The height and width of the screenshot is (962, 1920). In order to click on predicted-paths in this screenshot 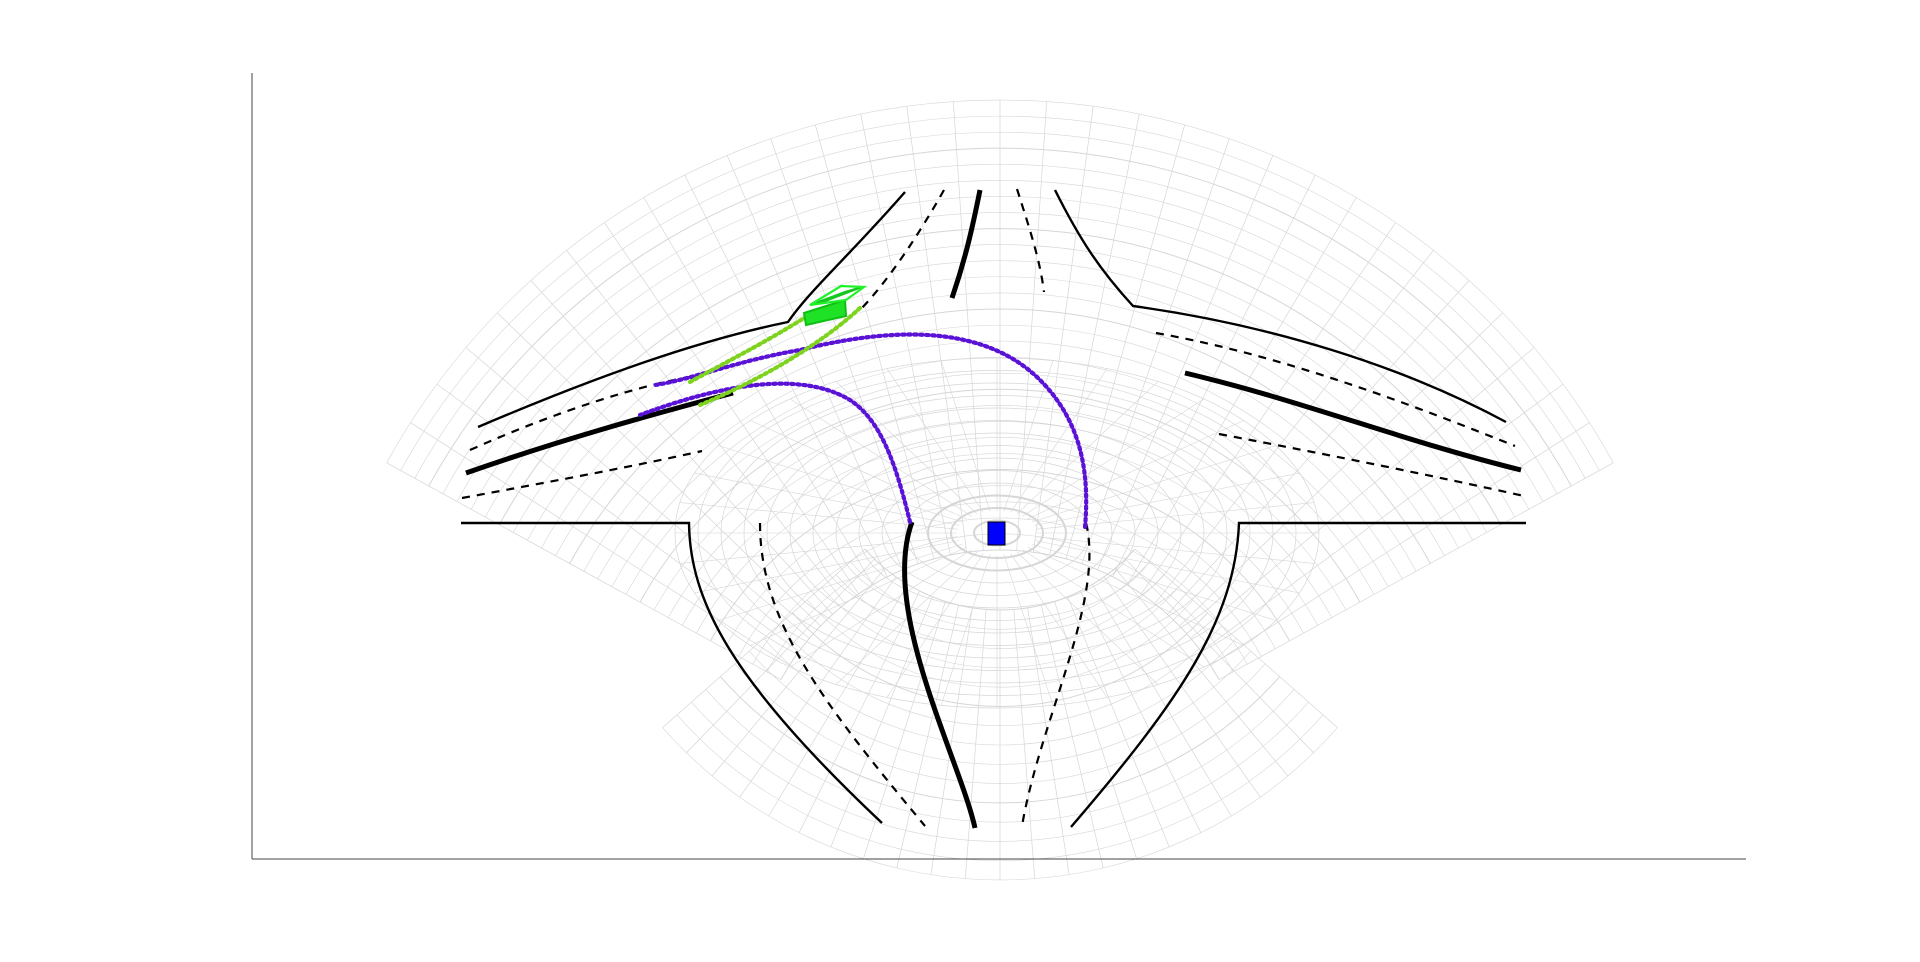, I will do `click(775, 356)`.